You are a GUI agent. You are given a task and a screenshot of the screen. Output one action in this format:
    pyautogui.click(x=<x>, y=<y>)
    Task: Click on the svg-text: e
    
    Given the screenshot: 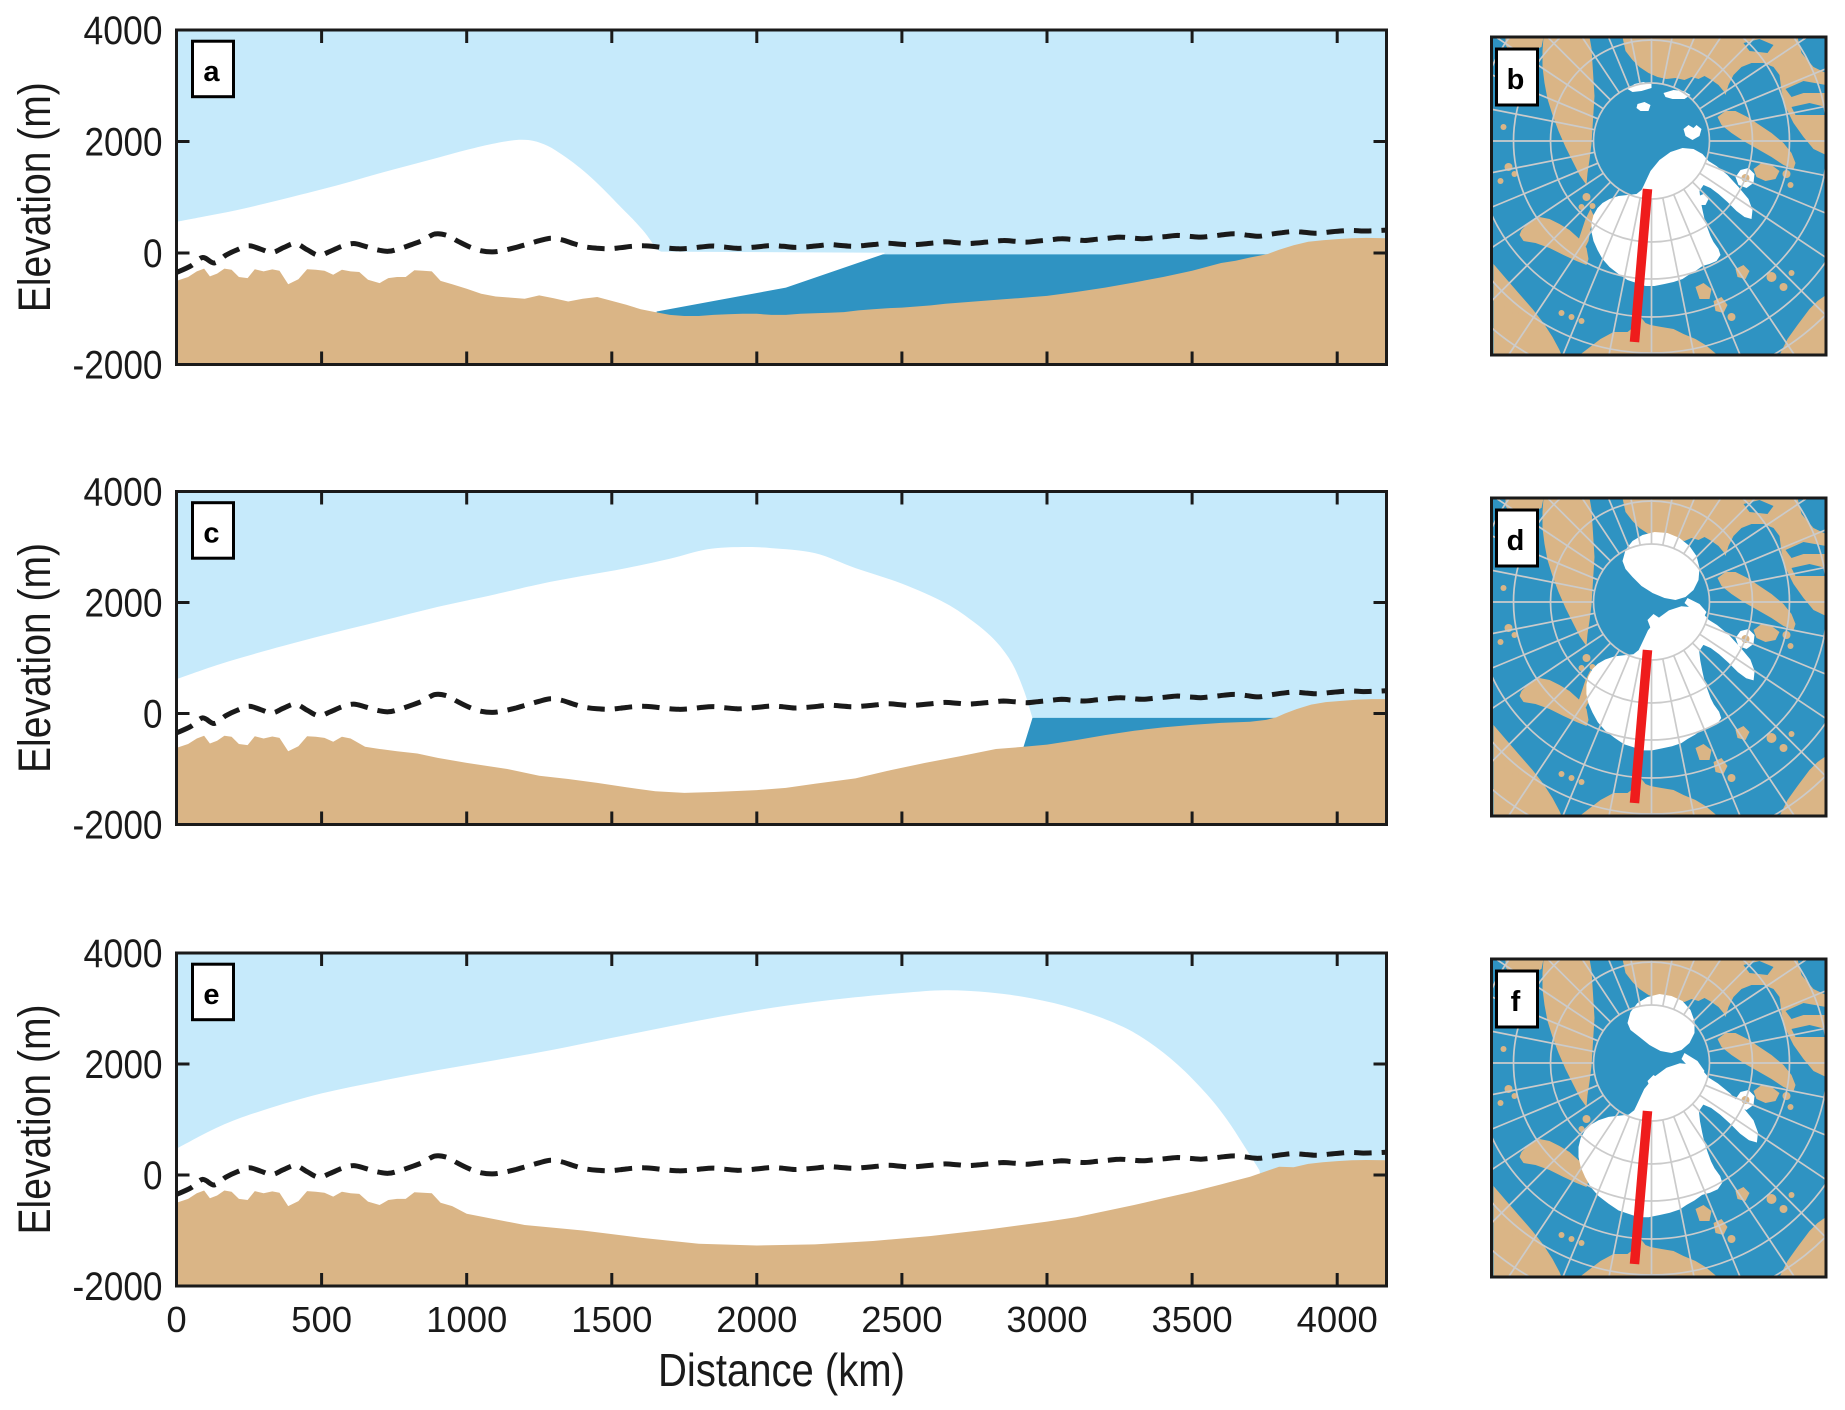 What is the action you would take?
    pyautogui.click(x=211, y=995)
    